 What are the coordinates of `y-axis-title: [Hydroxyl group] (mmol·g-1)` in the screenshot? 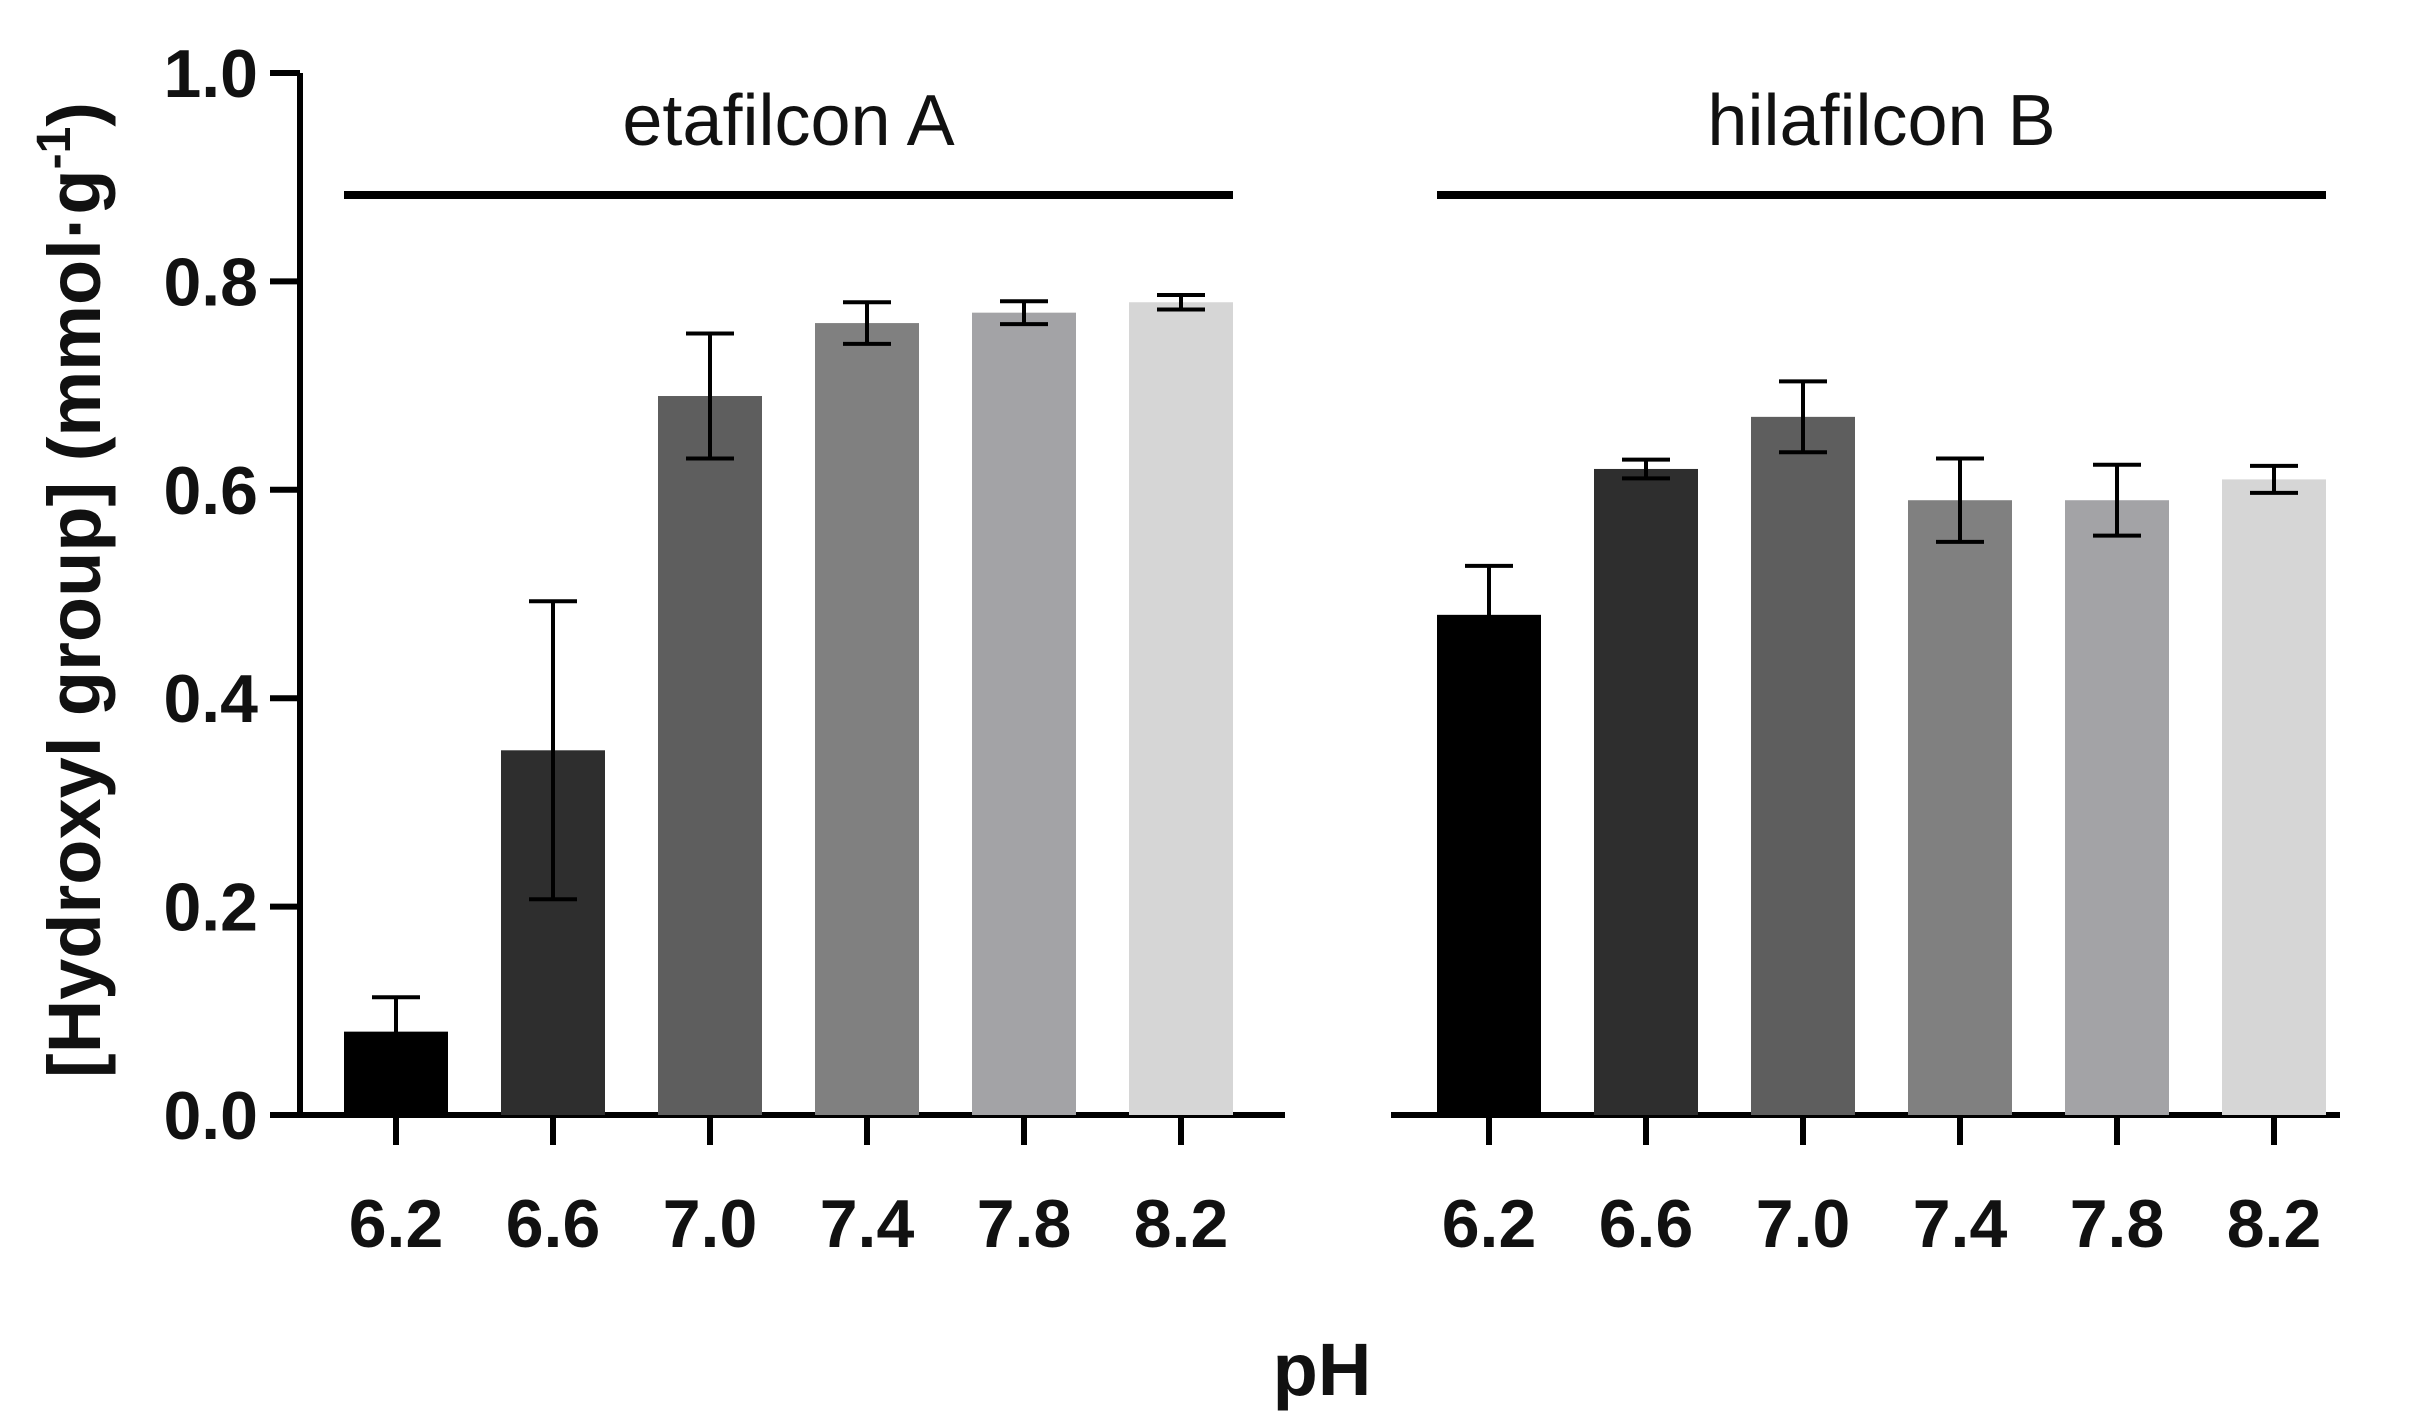 It's located at (72, 590).